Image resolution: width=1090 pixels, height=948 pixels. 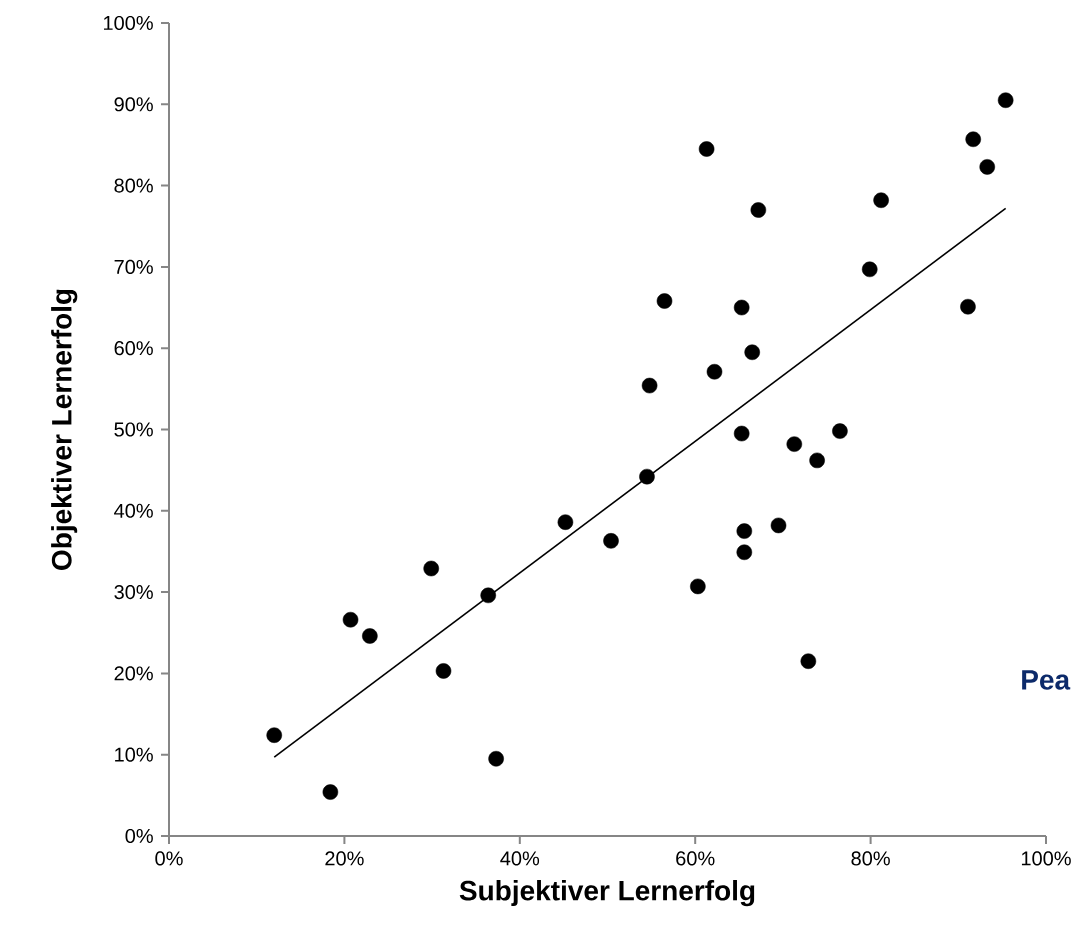 I want to click on y-axis-title: Objektiver Lernerfolg, so click(x=64, y=429).